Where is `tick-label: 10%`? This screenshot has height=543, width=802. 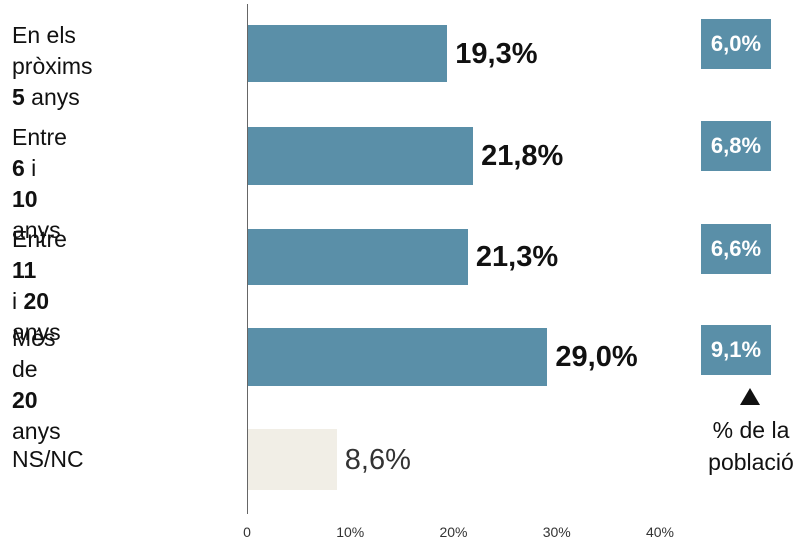 tick-label: 10% is located at coordinates (350, 532).